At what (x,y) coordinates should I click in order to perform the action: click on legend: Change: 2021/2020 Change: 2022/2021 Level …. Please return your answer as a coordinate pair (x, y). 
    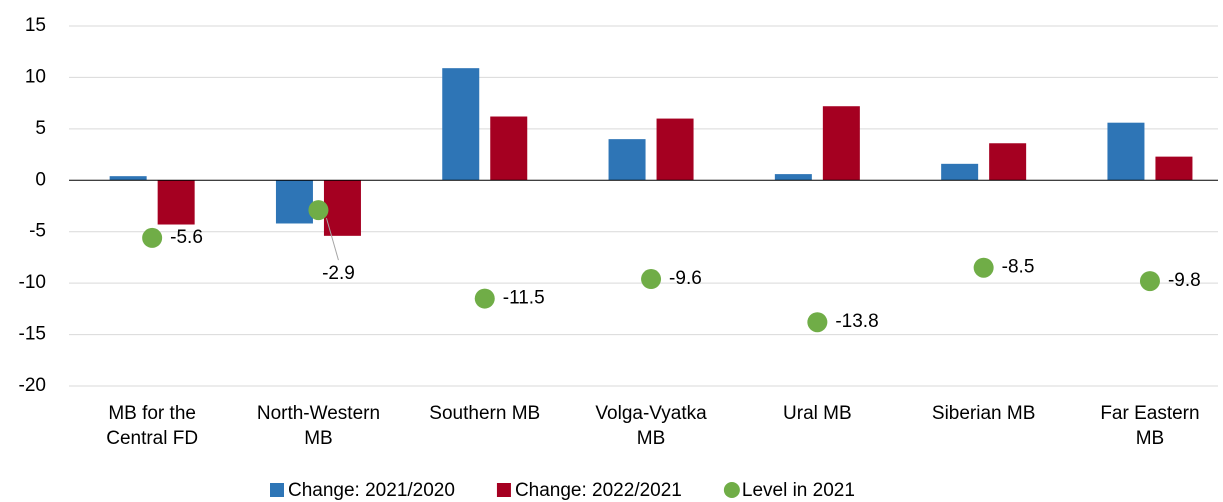
    Looking at the image, I should click on (562, 490).